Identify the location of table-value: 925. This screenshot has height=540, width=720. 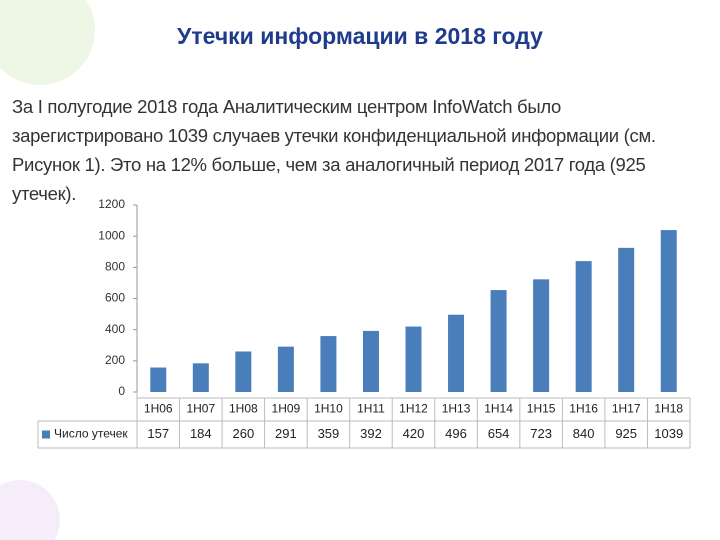
(626, 433).